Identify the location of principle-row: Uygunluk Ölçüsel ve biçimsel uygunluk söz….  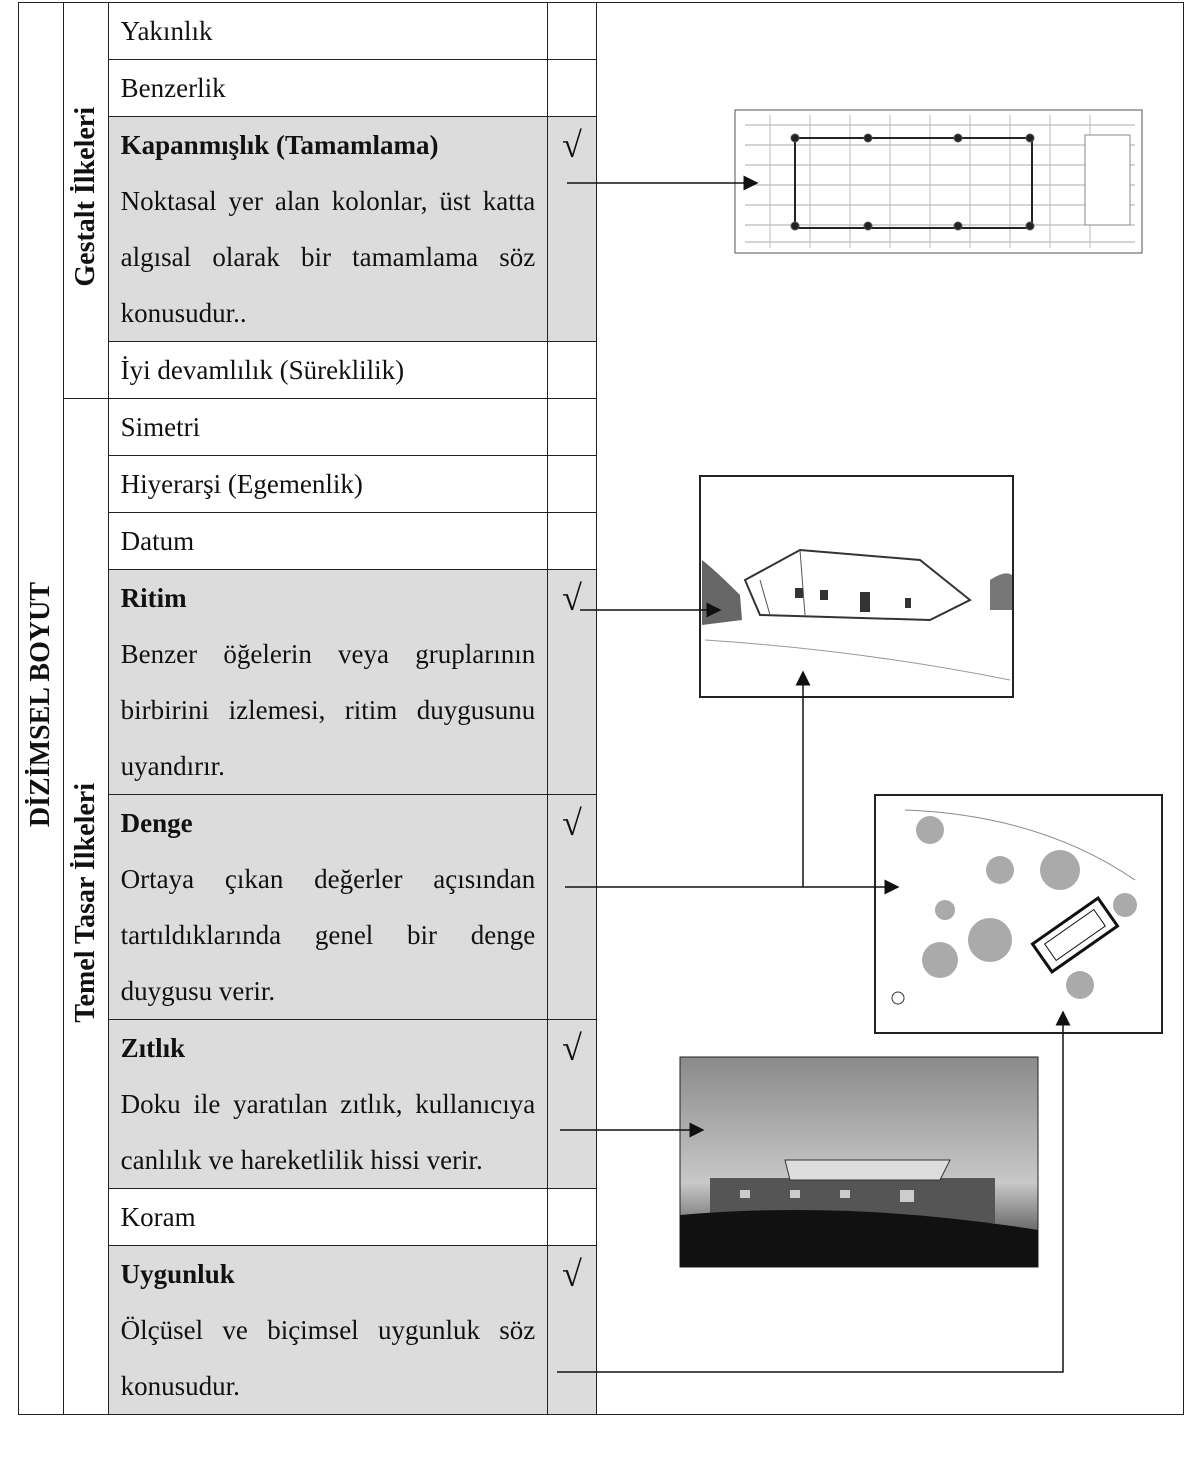
(601, 1330).